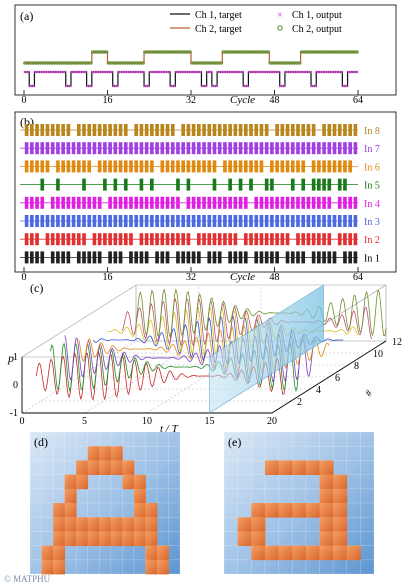 The width and height of the screenshot is (403, 586). I want to click on panel-e: (e), so click(299, 503).